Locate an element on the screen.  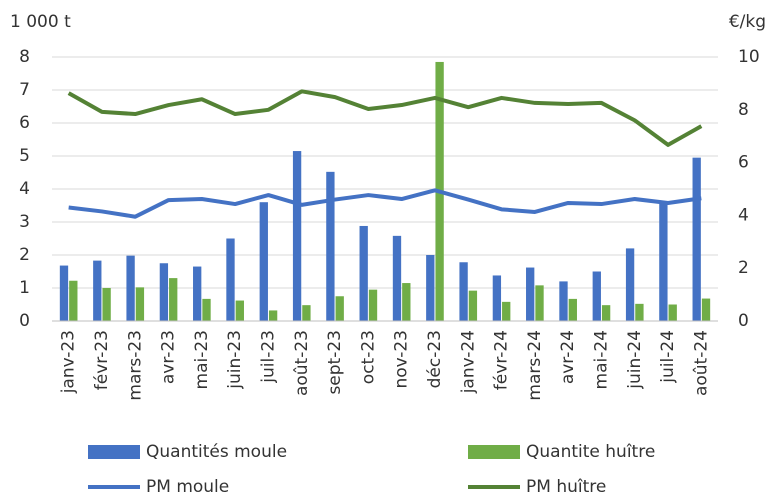
x-tick-label: févr-24 is located at coordinates (502, 360).